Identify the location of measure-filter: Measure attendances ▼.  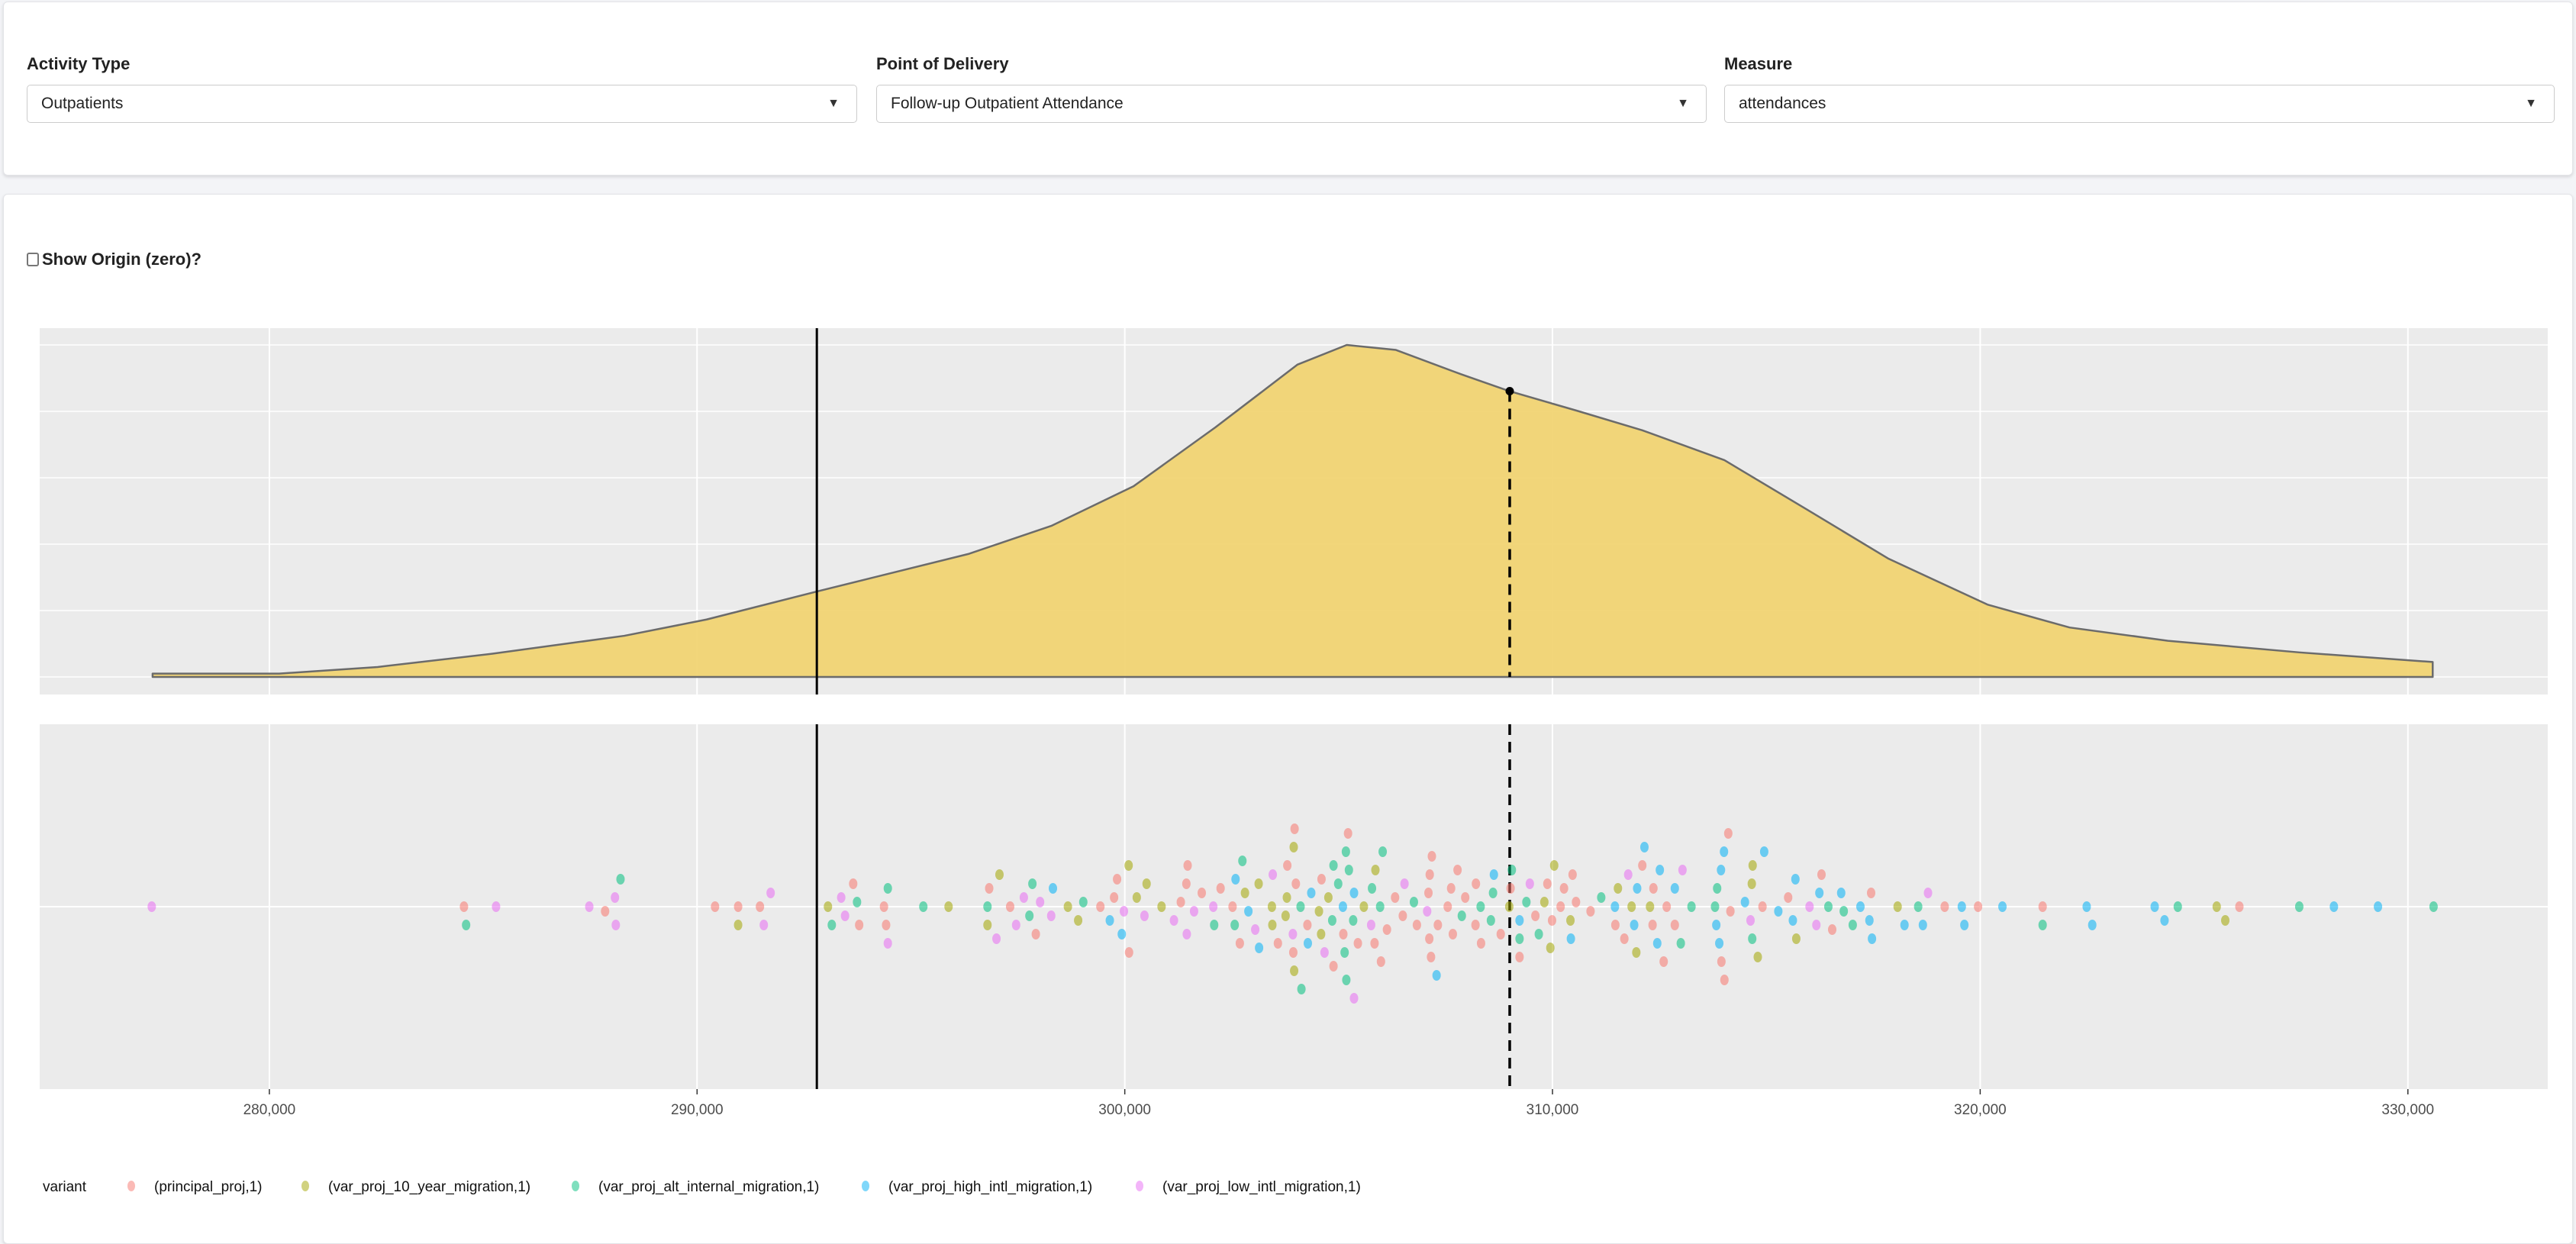
(2139, 88).